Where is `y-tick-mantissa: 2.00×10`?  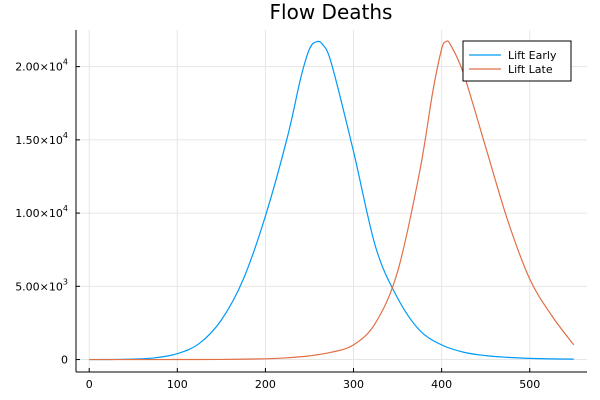
y-tick-mantissa: 2.00×10 is located at coordinates (39, 67).